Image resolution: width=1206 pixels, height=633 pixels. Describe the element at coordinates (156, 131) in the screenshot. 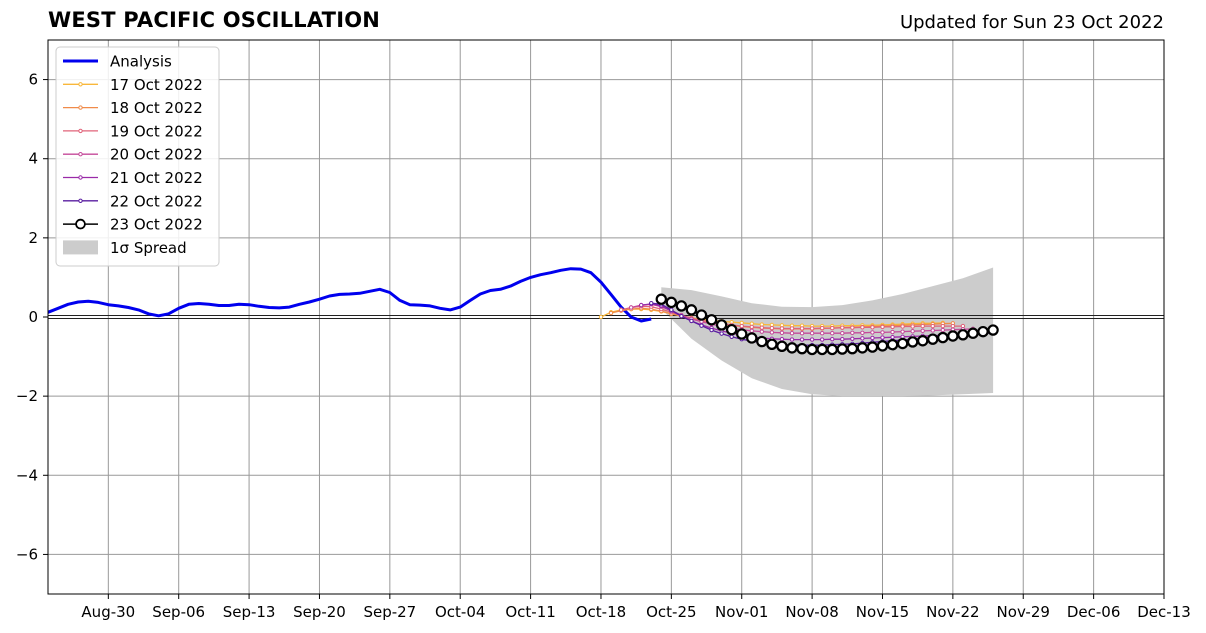

I see `legend-label: 19 Oct 2022` at that location.